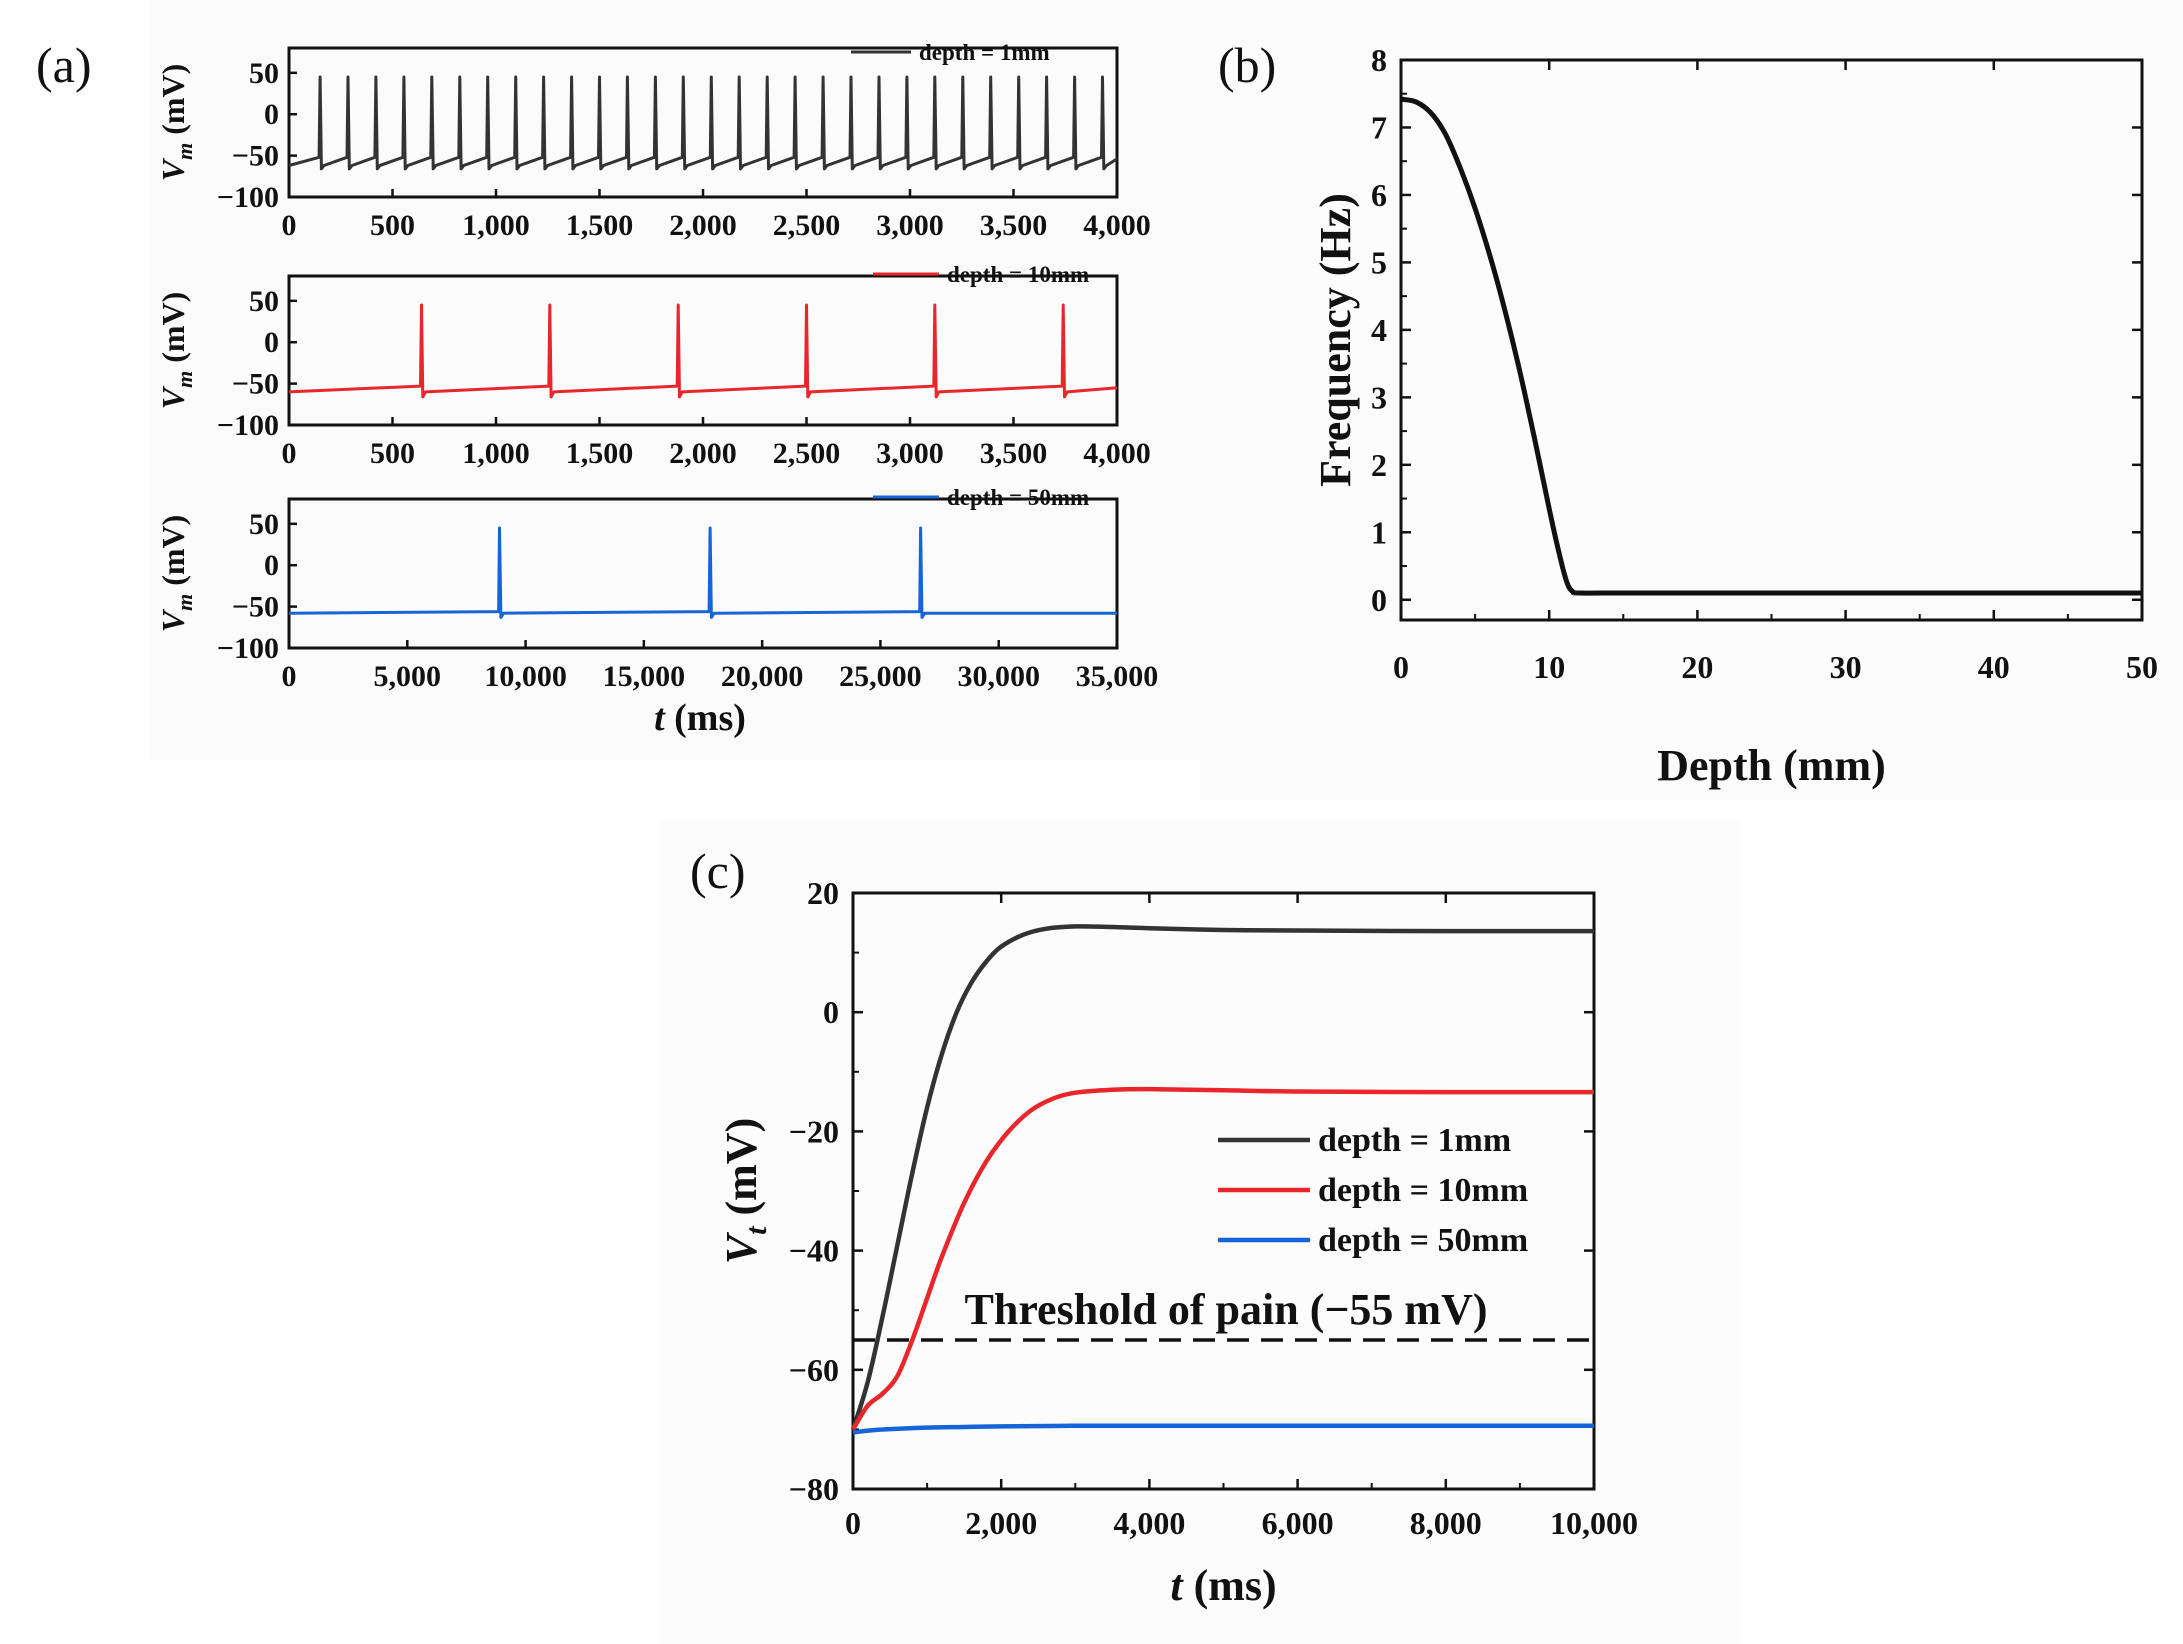 The image size is (2183, 1644). Describe the element at coordinates (703, 573) in the screenshot. I see `axes-frame` at that location.